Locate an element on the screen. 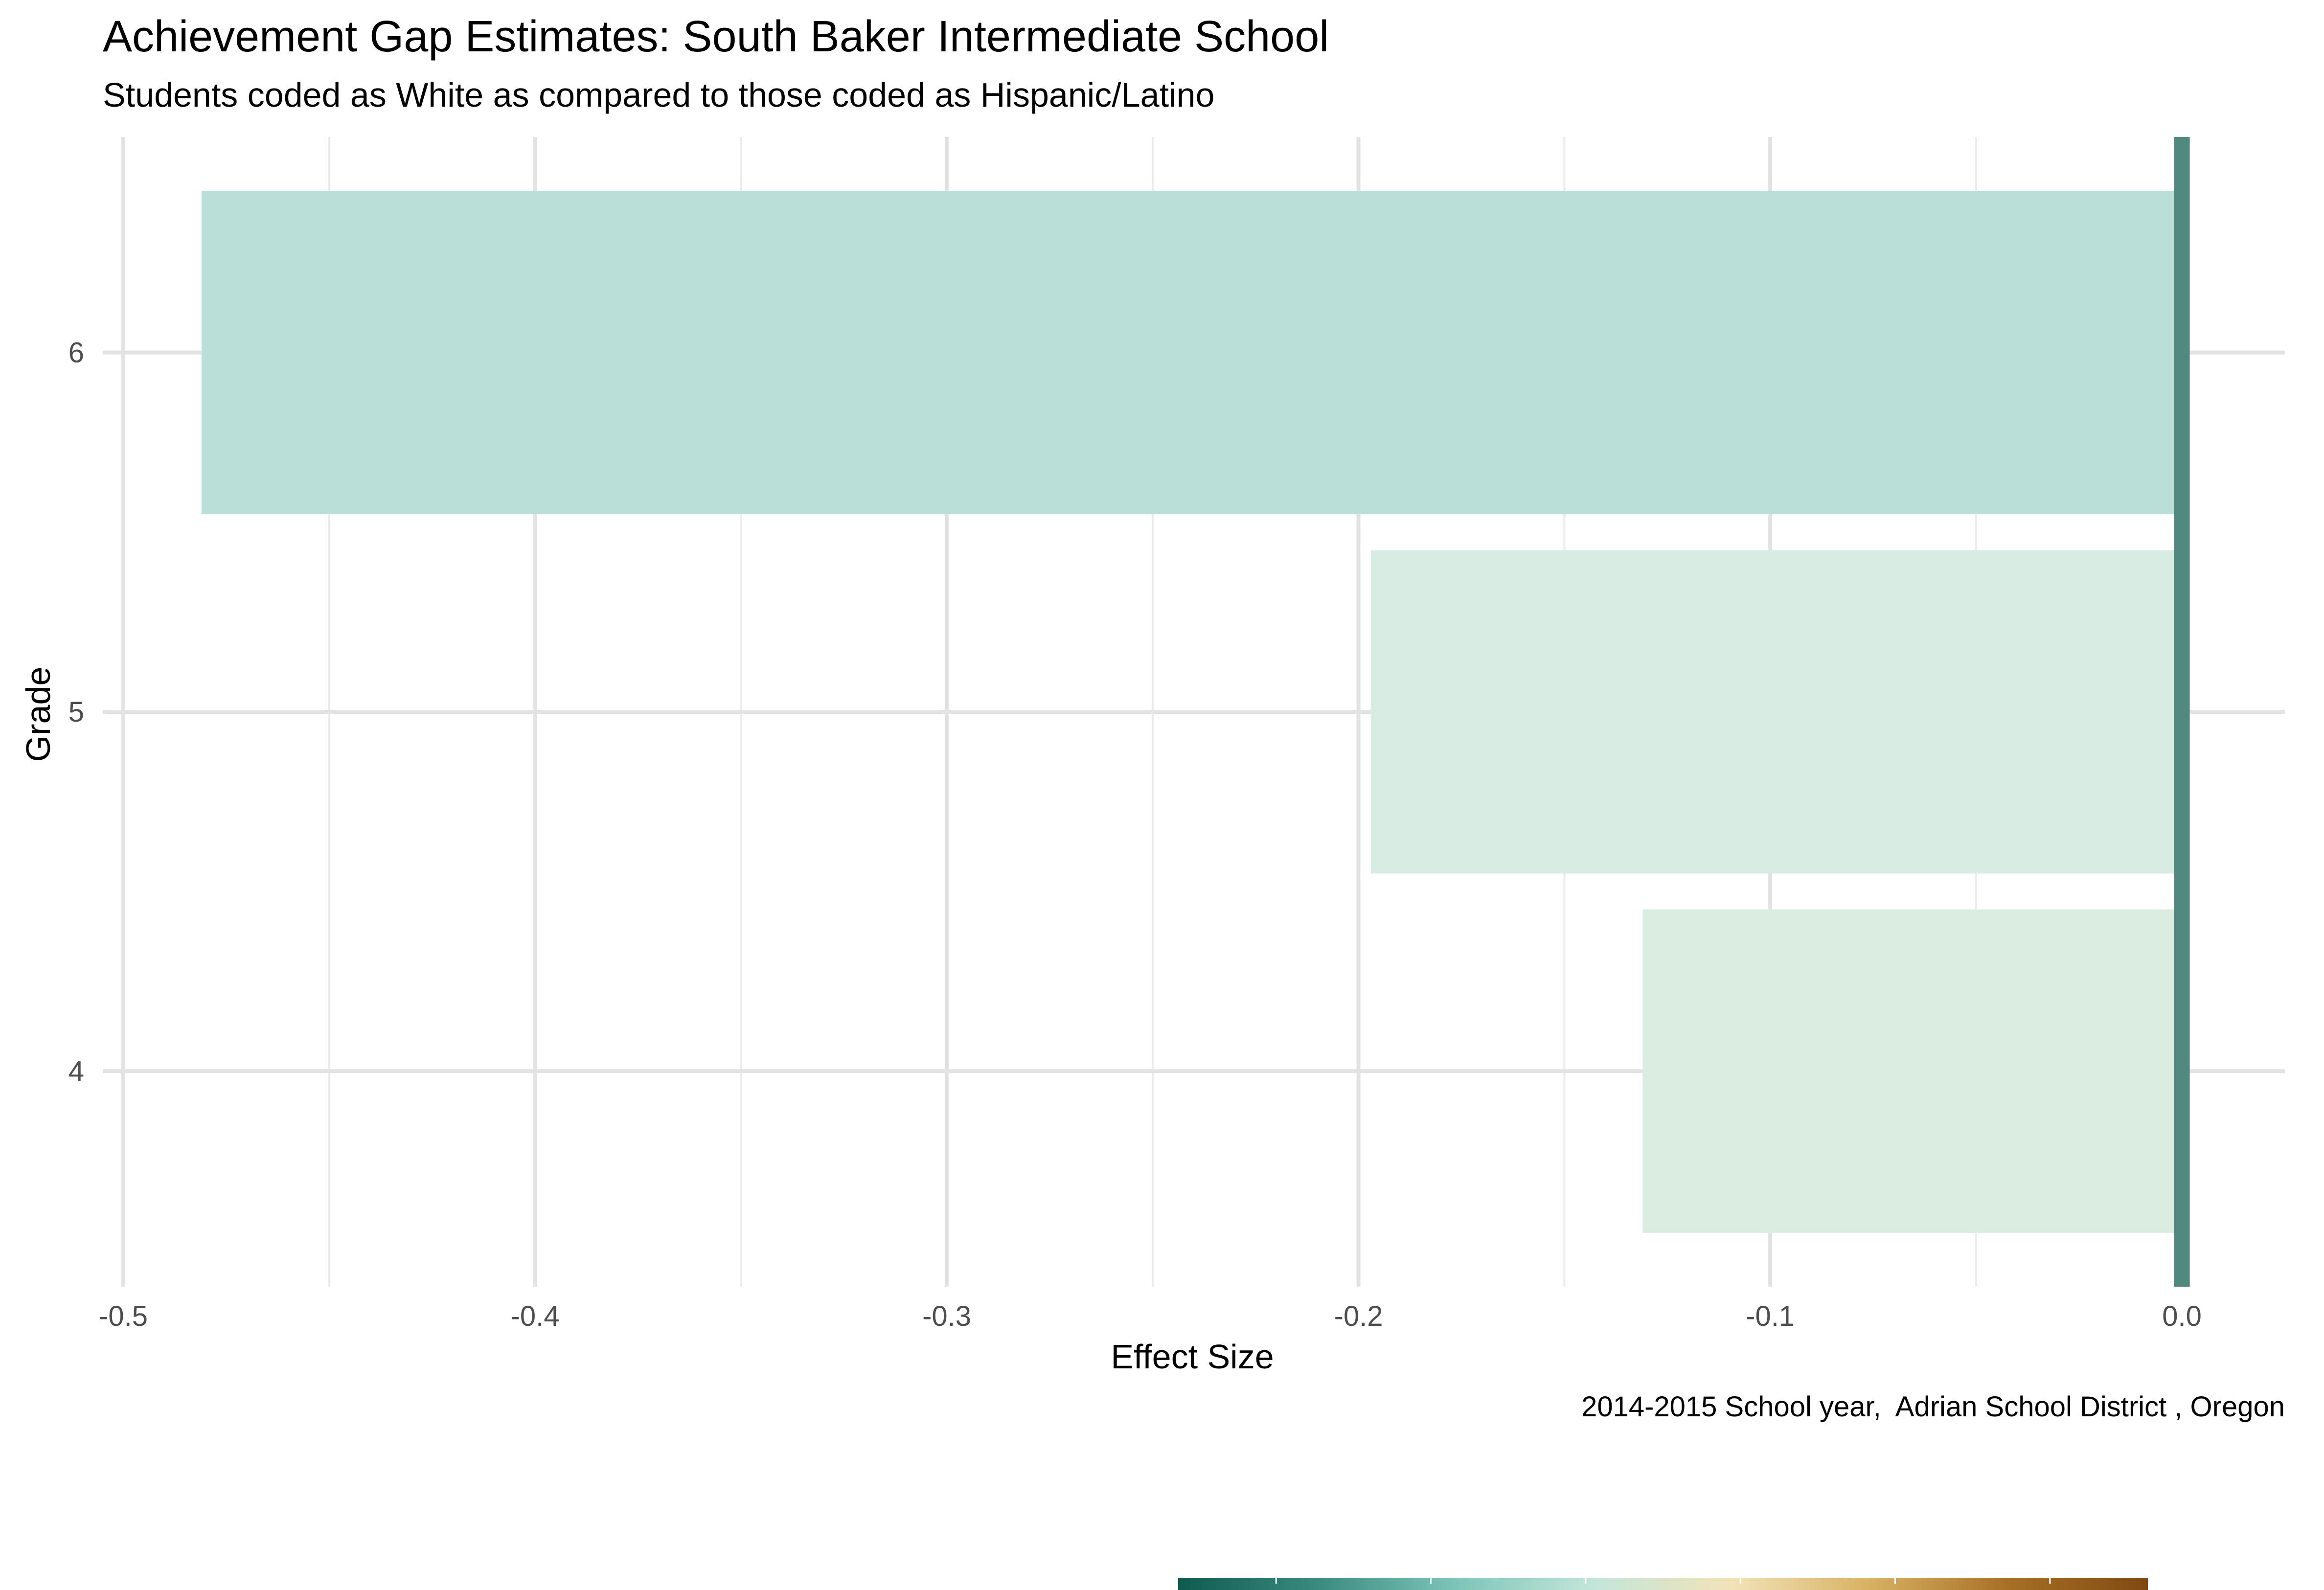 The width and height of the screenshot is (2324, 1590). colorbar is located at coordinates (1663, 1584).